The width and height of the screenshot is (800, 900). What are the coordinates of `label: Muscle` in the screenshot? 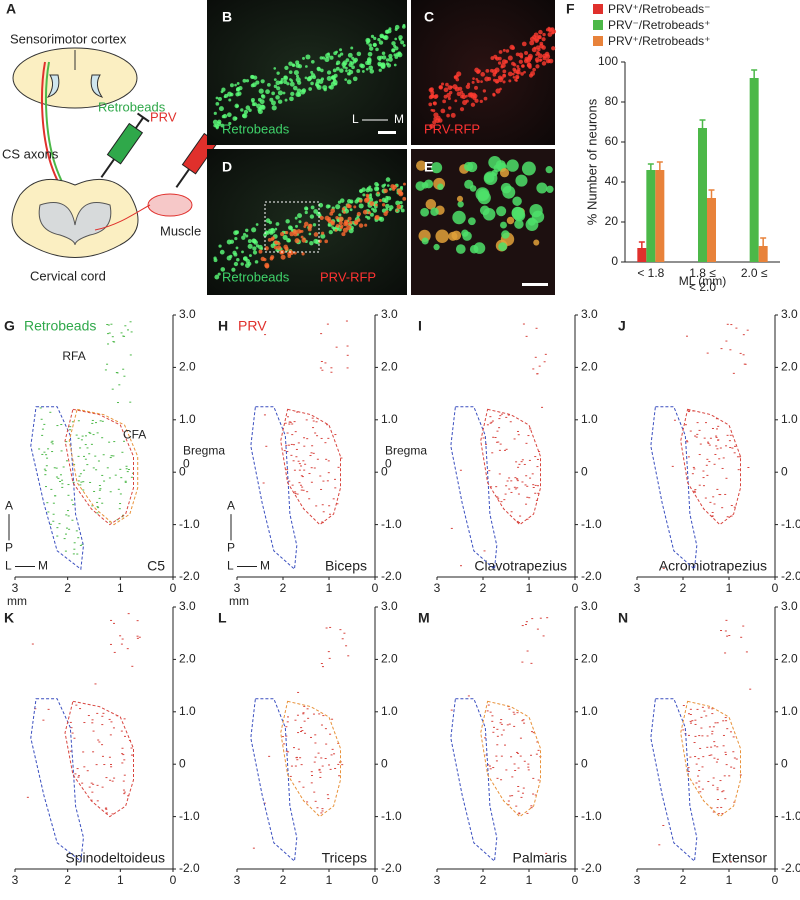 It's located at (180, 230).